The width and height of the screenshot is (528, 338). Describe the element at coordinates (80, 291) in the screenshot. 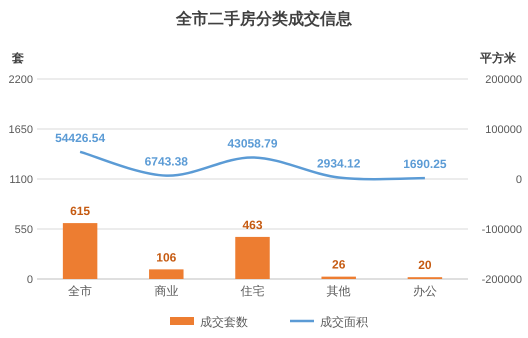

I see `x-tick-label: 全市` at that location.